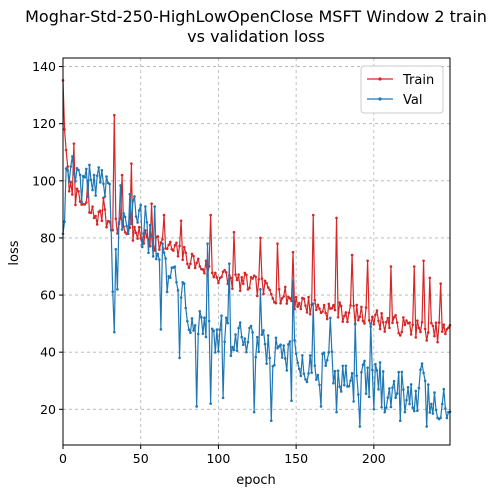  I want to click on legend-val-marker, so click(379, 98).